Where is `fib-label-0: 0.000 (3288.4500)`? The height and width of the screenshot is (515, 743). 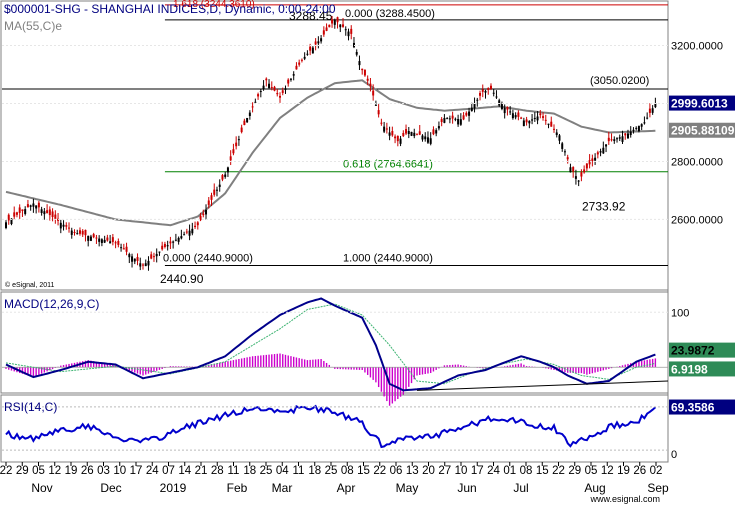 fib-label-0: 0.000 (3288.4500) is located at coordinates (390, 14).